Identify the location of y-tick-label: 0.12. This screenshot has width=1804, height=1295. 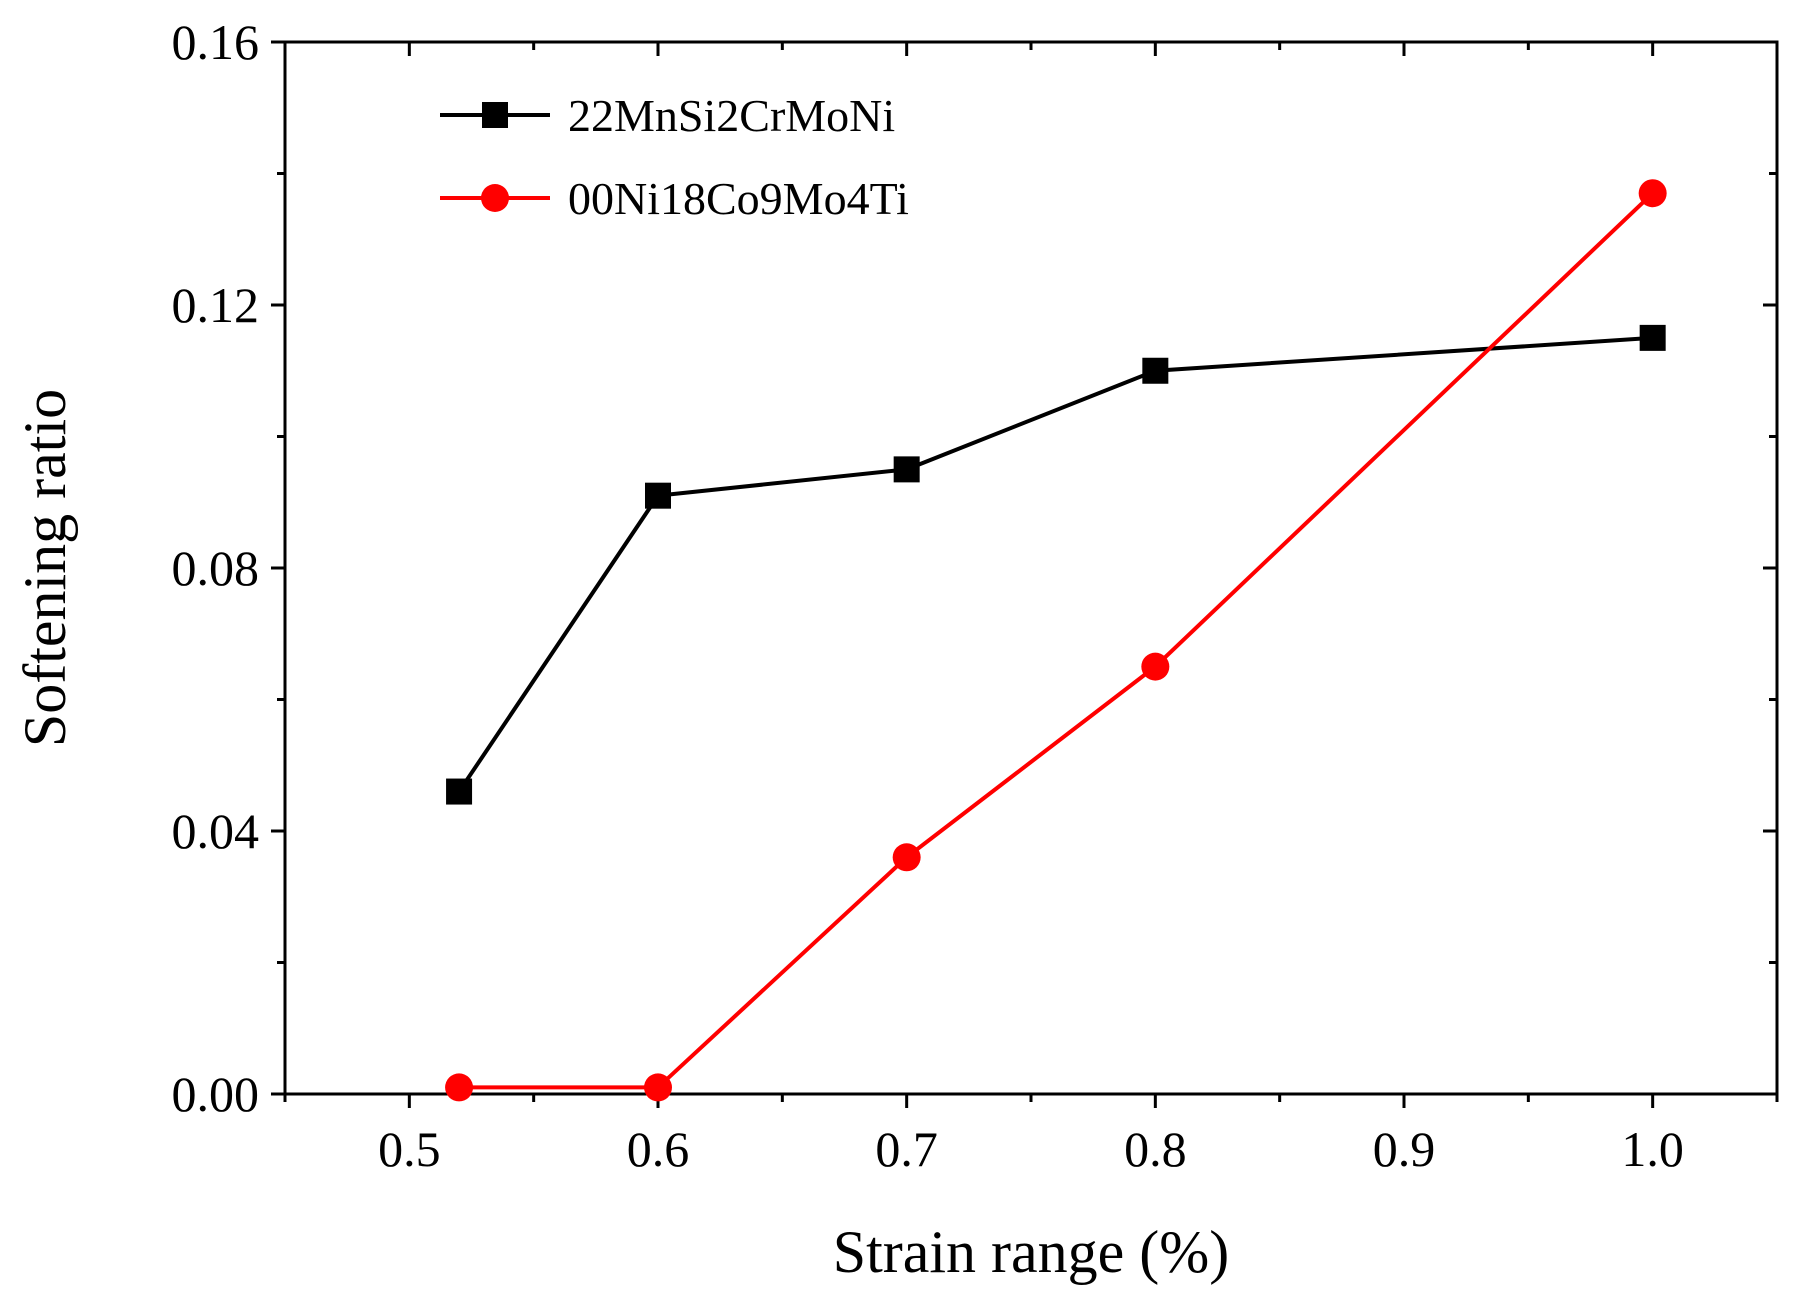
(216, 305).